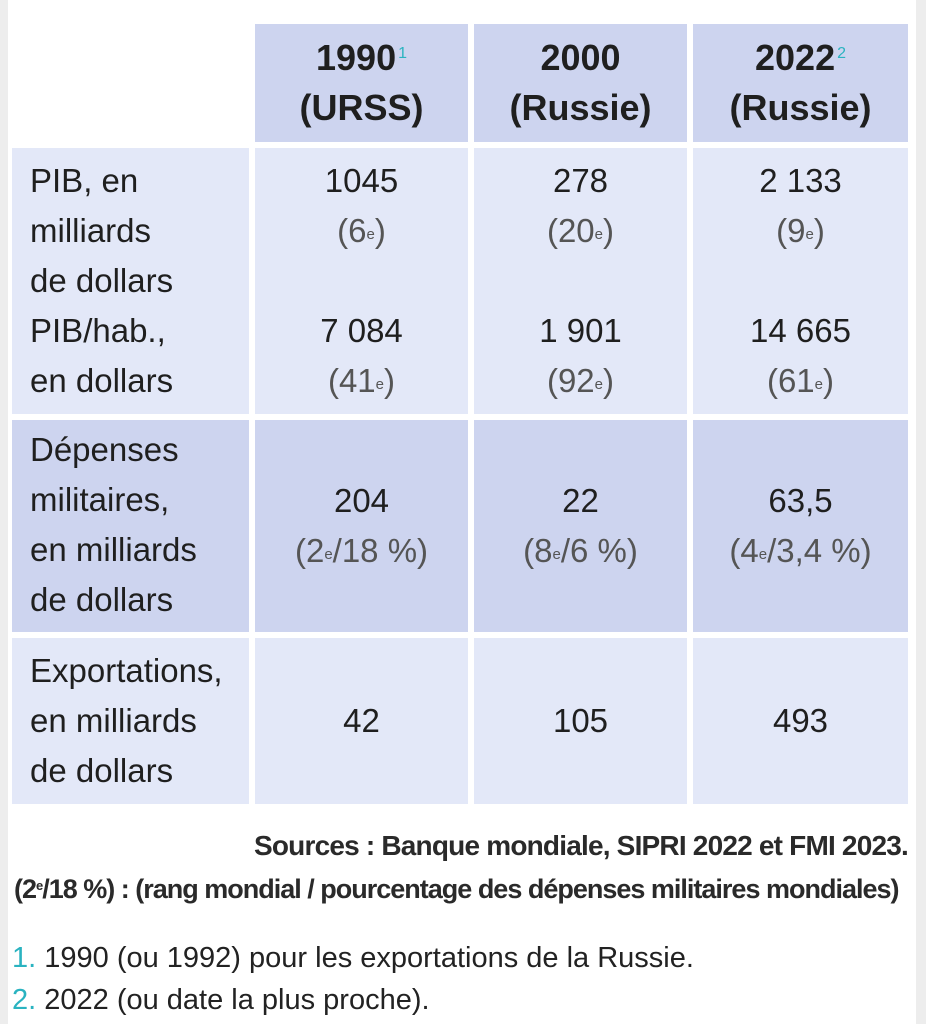  I want to click on header-1990: 1990 1 (URSS), so click(361, 83).